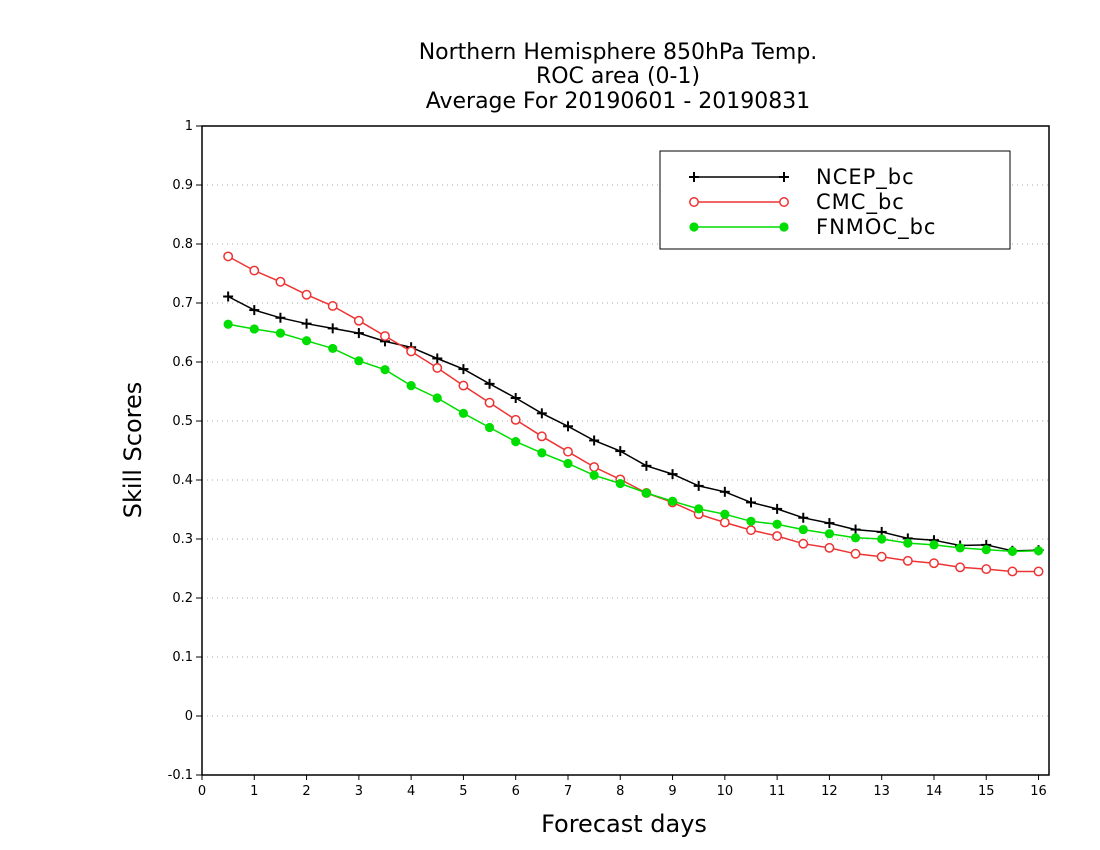 This screenshot has height=850, width=1100. Describe the element at coordinates (934, 791) in the screenshot. I see `x-tick-label: 14` at that location.